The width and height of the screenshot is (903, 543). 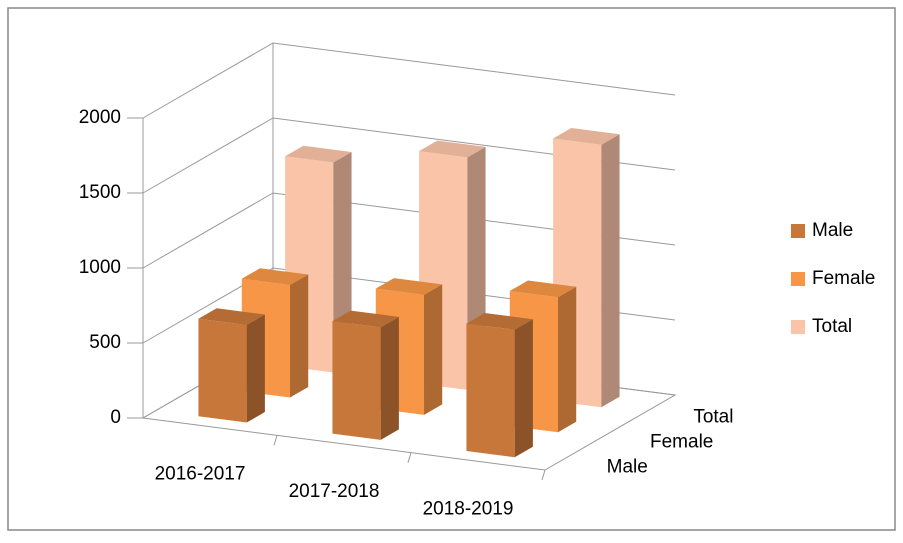 What do you see at coordinates (627, 467) in the screenshot?
I see `depth-tick-label: Male` at bounding box center [627, 467].